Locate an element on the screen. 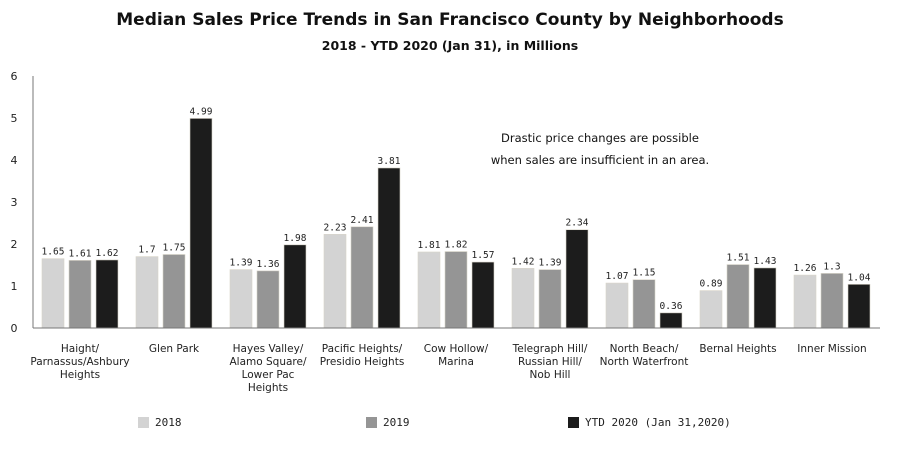 The height and width of the screenshot is (450, 900). data-label: 1.36 is located at coordinates (268, 264).